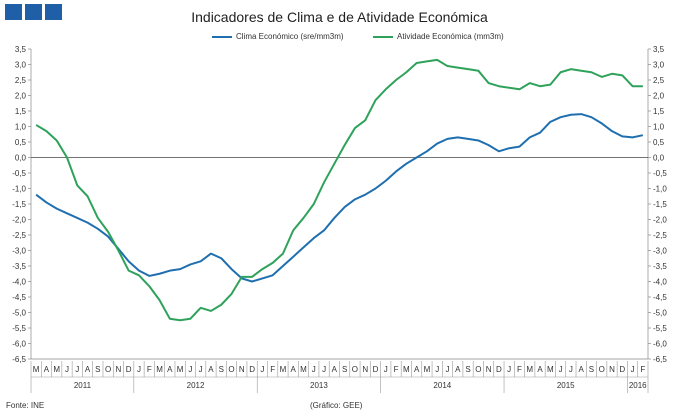  I want to click on y-tick-label-right: -4,0, so click(660, 282).